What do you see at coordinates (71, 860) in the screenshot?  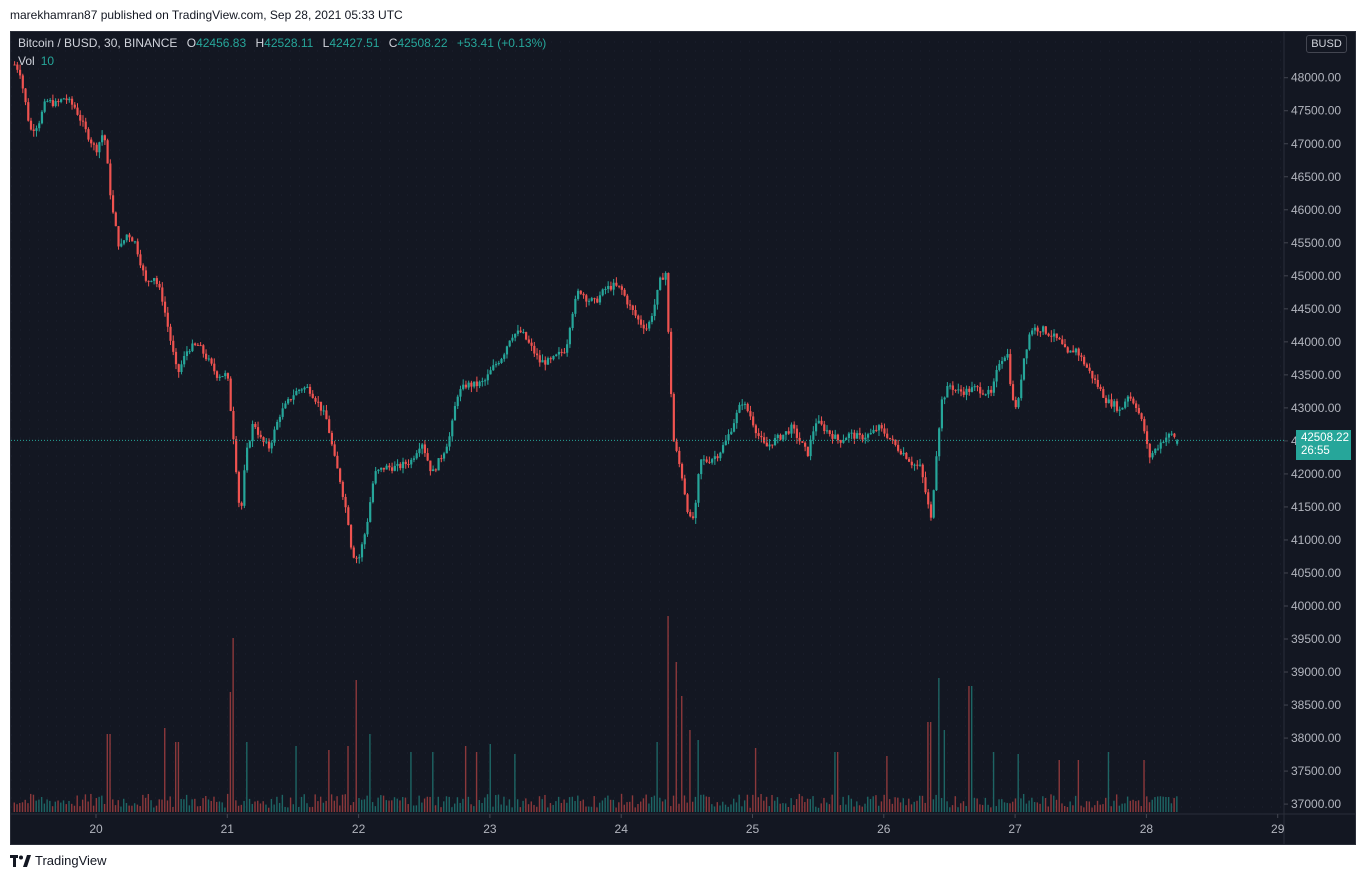 I see `brand-name: TradingView` at bounding box center [71, 860].